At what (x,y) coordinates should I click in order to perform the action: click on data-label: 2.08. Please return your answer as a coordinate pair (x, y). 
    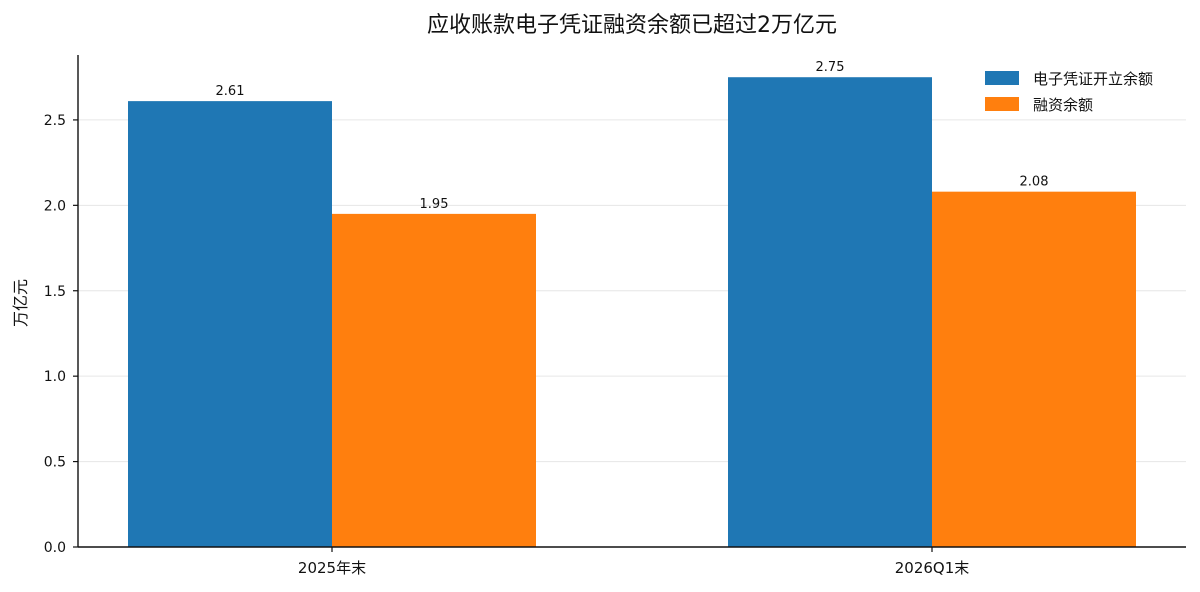
    Looking at the image, I should click on (1034, 182).